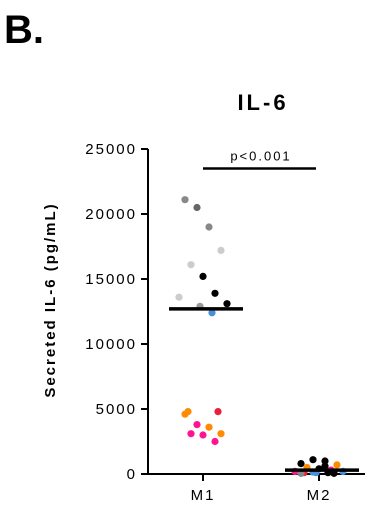 This screenshot has height=518, width=383. What do you see at coordinates (132, 474) in the screenshot?
I see `y-tick-label: 0` at bounding box center [132, 474].